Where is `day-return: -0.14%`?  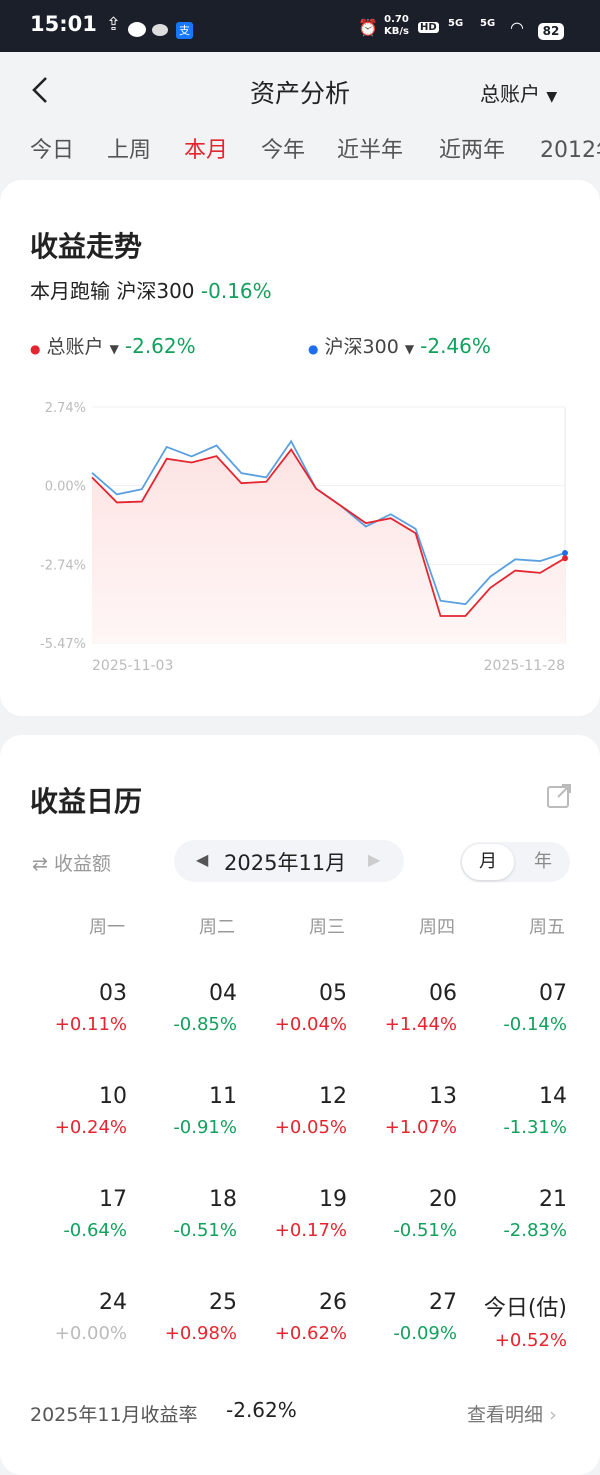
day-return: -0.14% is located at coordinates (535, 1024).